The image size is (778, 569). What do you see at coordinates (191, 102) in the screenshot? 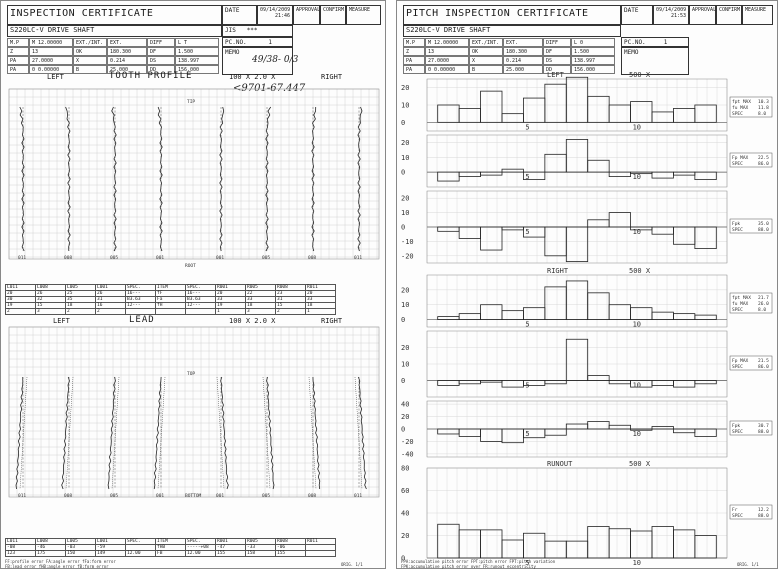
I see `profile-tip-label: TIP` at bounding box center [191, 102].